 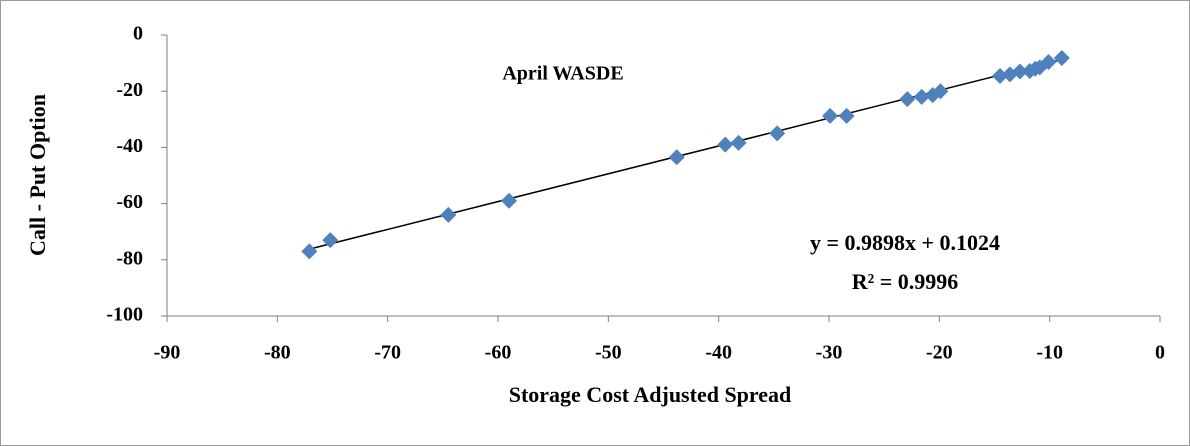 I want to click on y-tick-label: -80, so click(x=129, y=258).